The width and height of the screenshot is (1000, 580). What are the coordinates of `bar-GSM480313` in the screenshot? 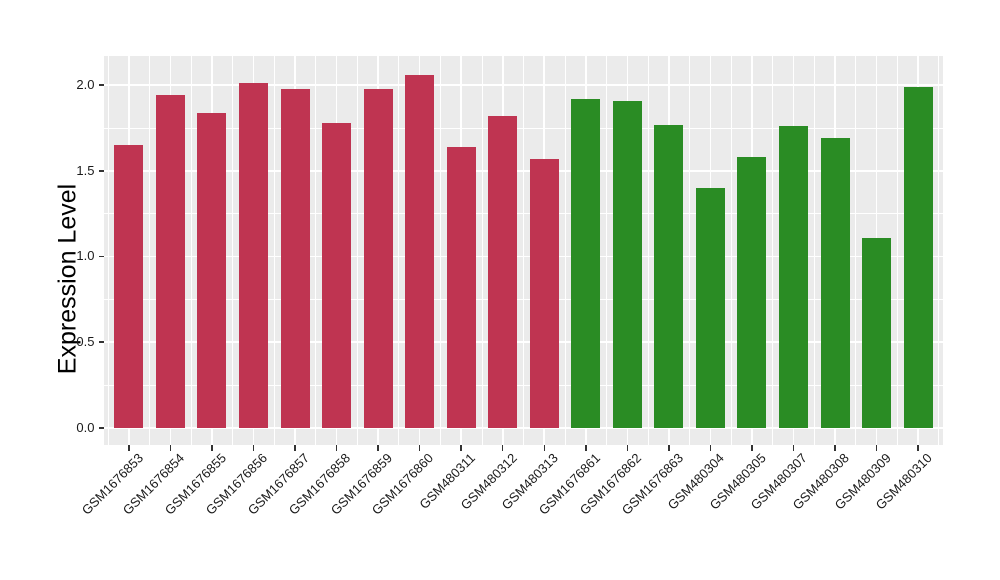 It's located at (544, 293).